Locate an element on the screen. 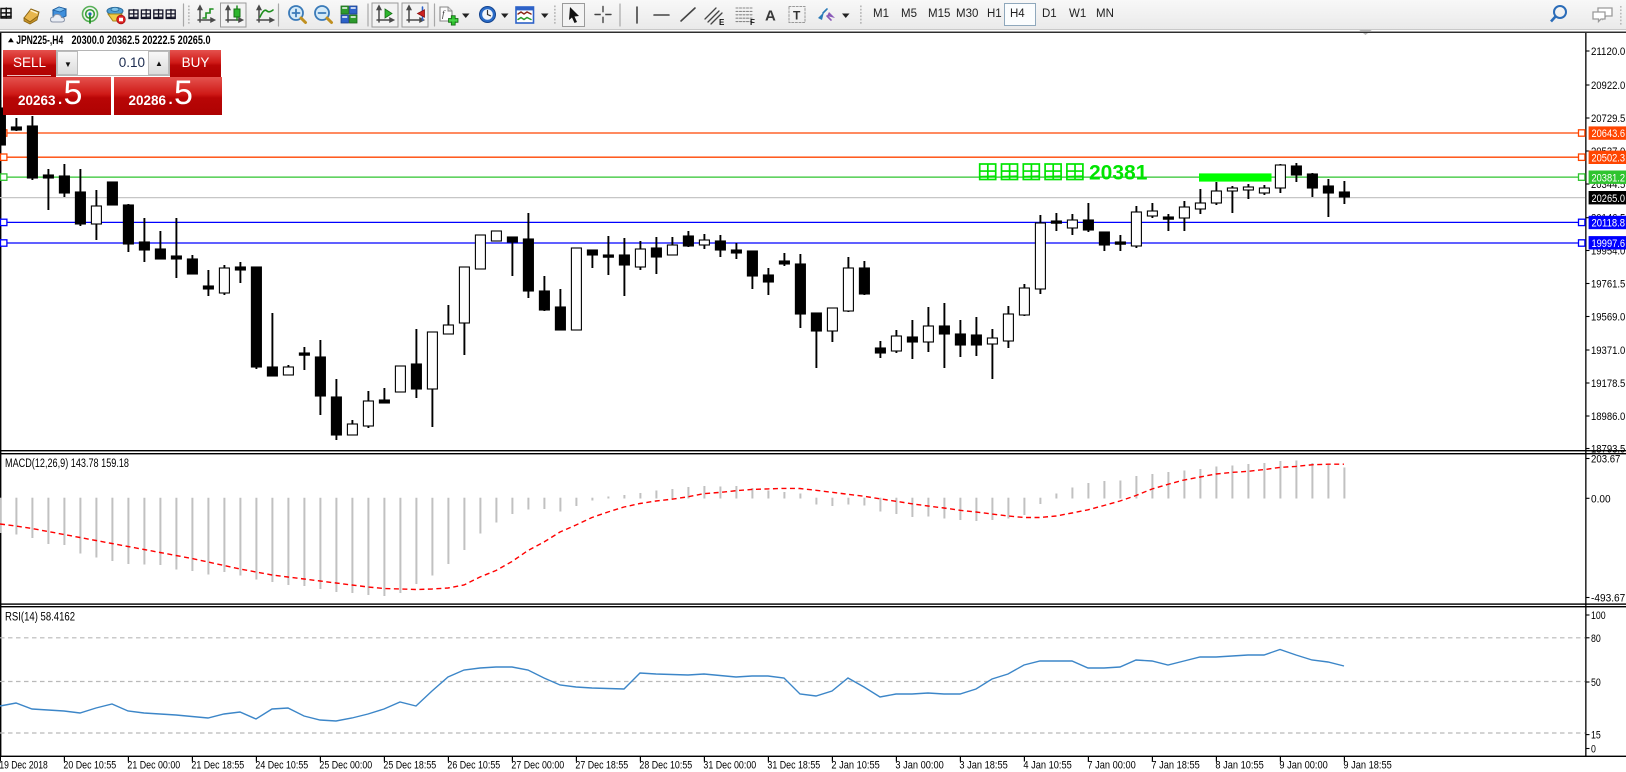 This screenshot has height=772, width=1626. svg-text: 19178.5 is located at coordinates (1608, 384).